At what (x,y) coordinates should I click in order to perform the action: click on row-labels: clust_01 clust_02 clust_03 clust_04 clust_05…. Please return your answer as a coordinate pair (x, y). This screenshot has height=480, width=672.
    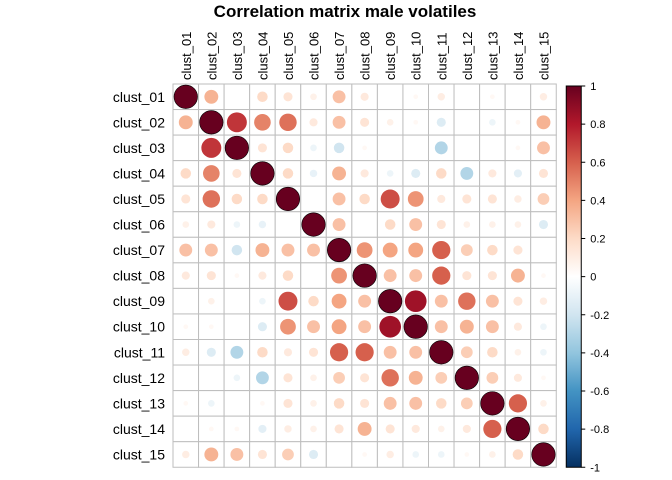
    Looking at the image, I should click on (139, 276).